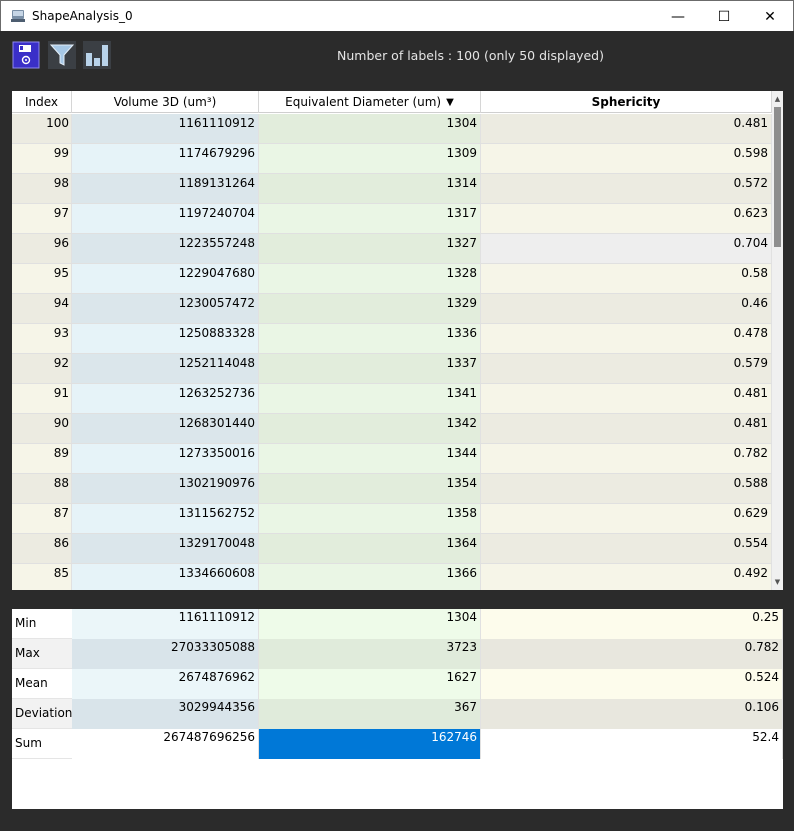 The height and width of the screenshot is (831, 794). I want to click on cell-diameter: 1354, so click(370, 488).